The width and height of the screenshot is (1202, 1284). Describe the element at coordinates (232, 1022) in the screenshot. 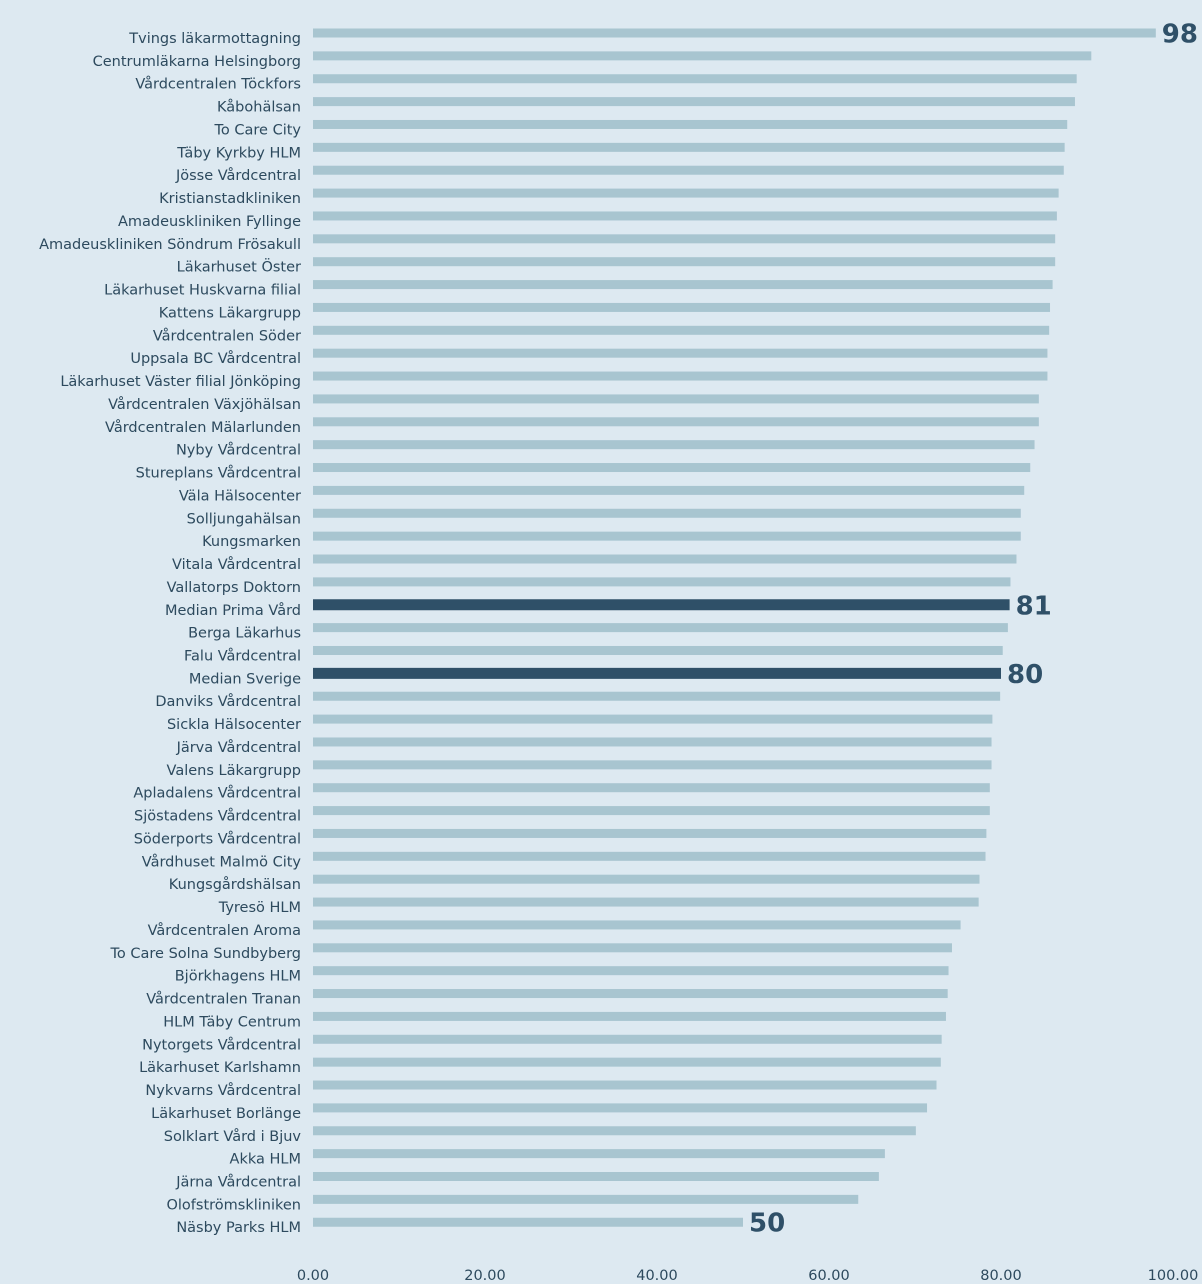

I see `y-tick-label: HLM Täby Centrum` at that location.